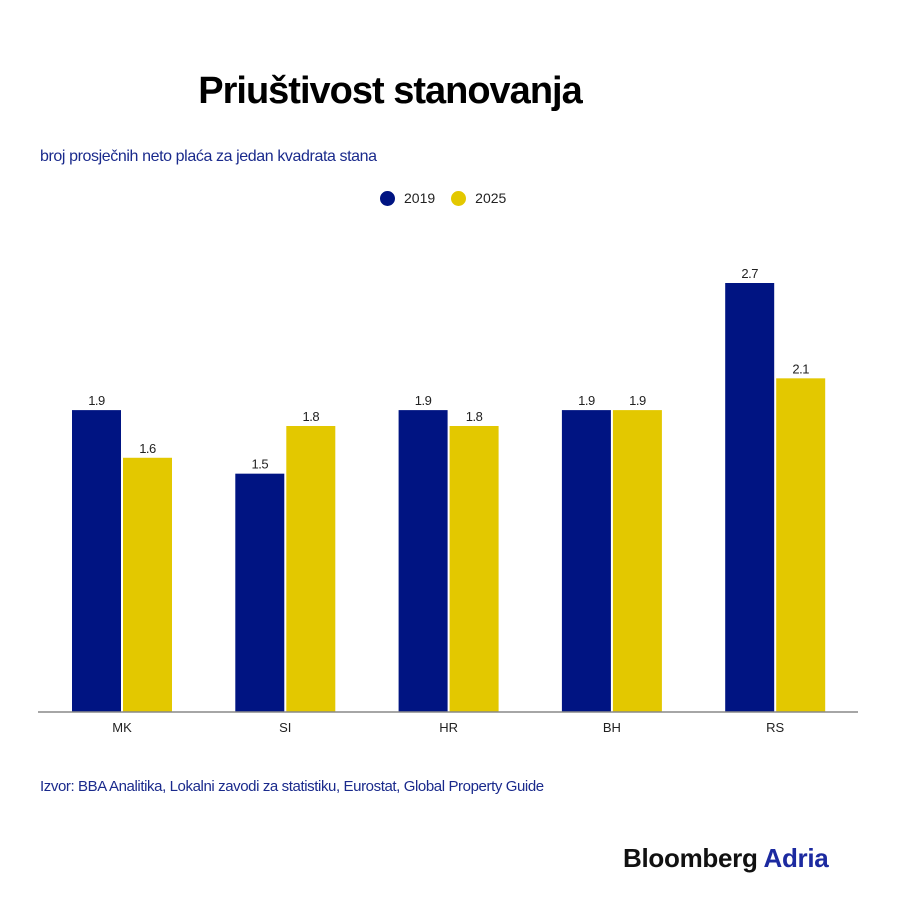  I want to click on legend-label-2025: 2025, so click(491, 198).